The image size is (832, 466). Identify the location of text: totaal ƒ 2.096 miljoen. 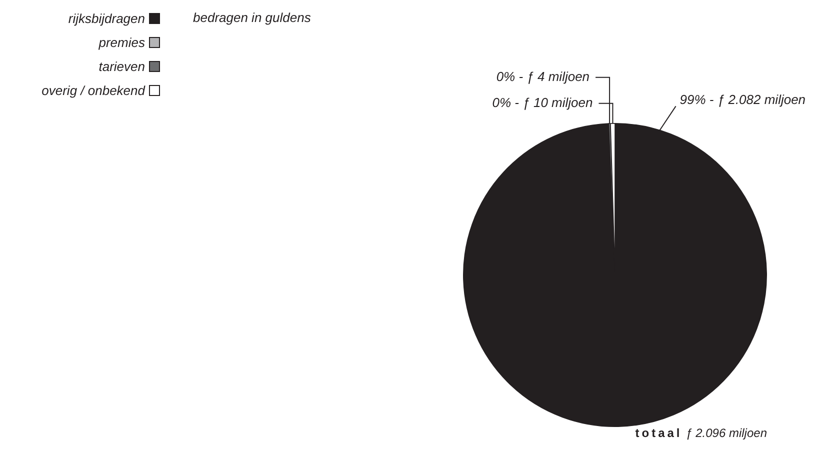
(701, 433).